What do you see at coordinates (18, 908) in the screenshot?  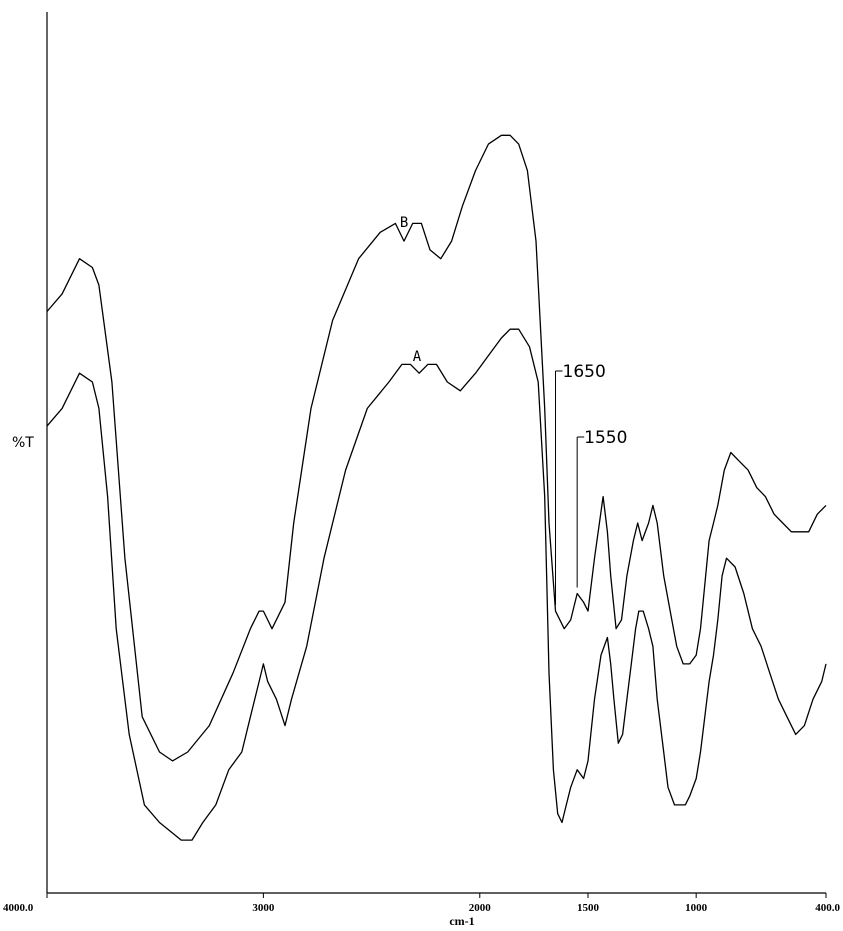 I see `x-tick-label: 4000.0` at bounding box center [18, 908].